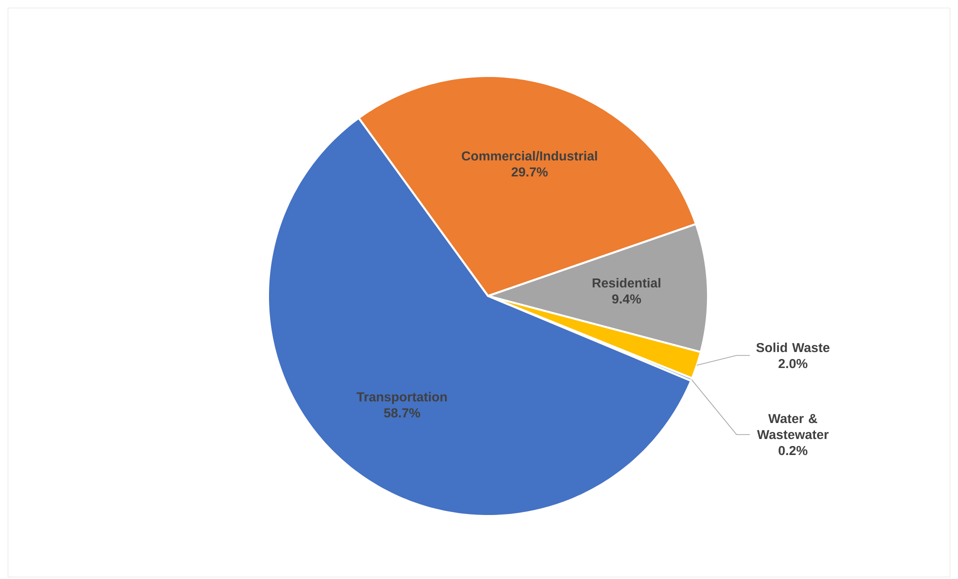 The height and width of the screenshot is (579, 958). What do you see at coordinates (401, 398) in the screenshot?
I see `slice-label: Transportation` at bounding box center [401, 398].